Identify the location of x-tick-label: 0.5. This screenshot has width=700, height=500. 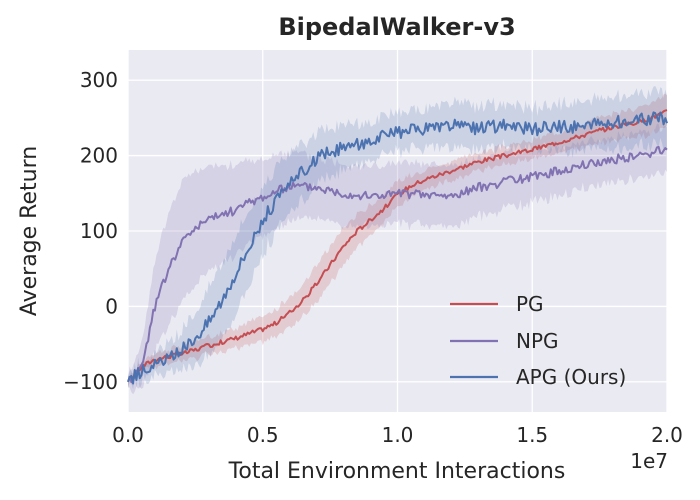
(263, 435).